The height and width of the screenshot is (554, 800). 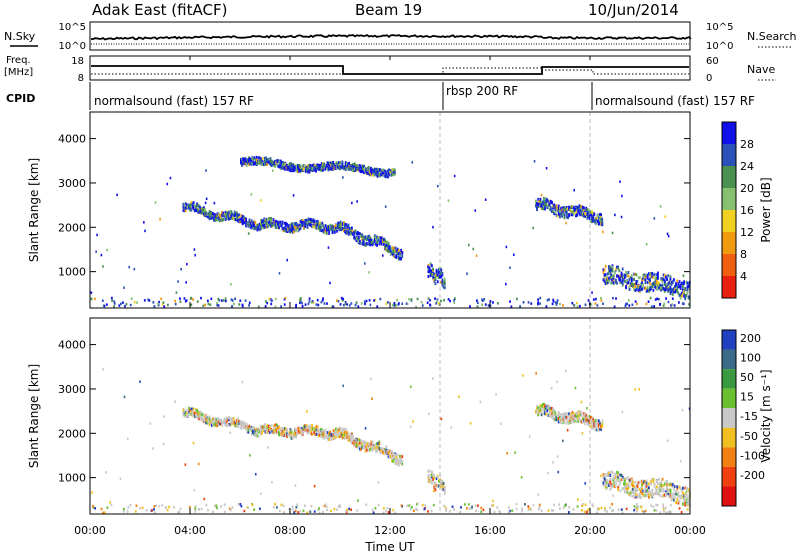 I want to click on nsky-trace, so click(x=391, y=37).